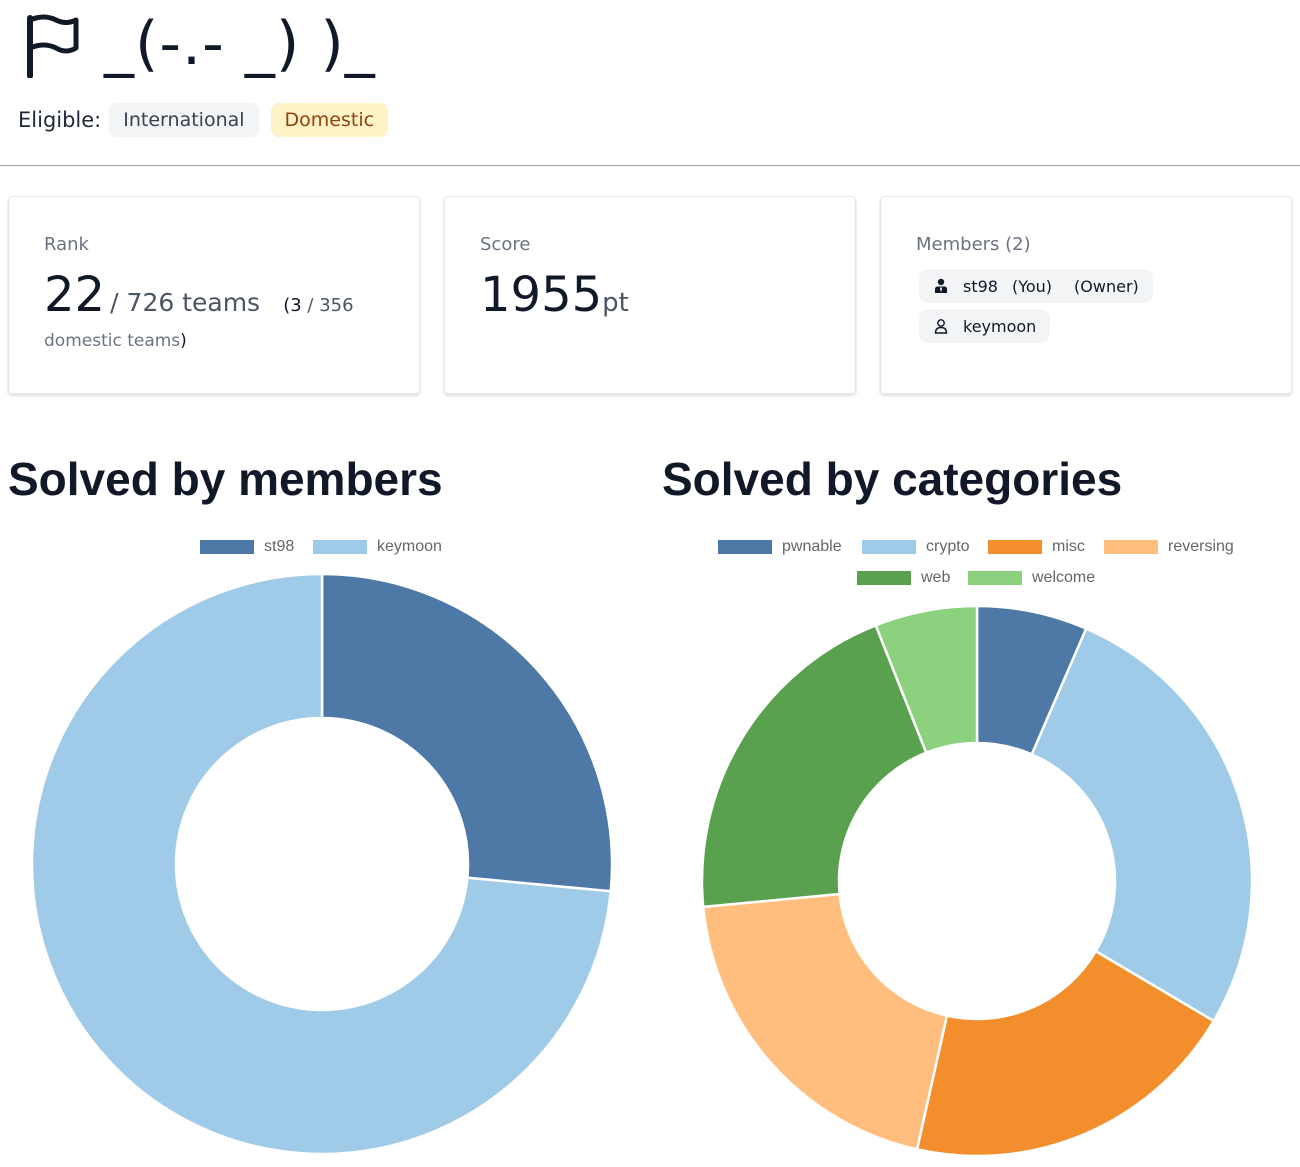 The height and width of the screenshot is (1167, 1300). Describe the element at coordinates (1064, 577) in the screenshot. I see `legend-label: welcome` at that location.